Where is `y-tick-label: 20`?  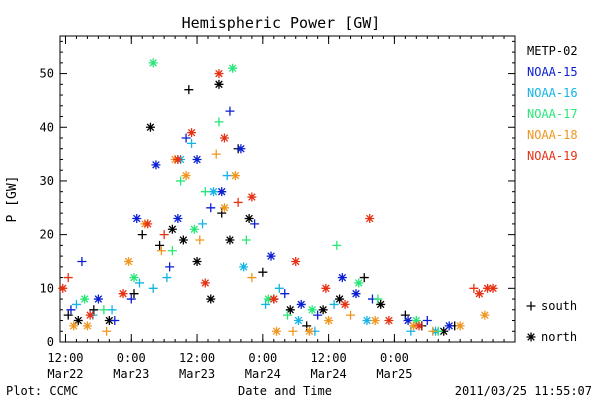
y-tick-label: 20 is located at coordinates (47, 235).